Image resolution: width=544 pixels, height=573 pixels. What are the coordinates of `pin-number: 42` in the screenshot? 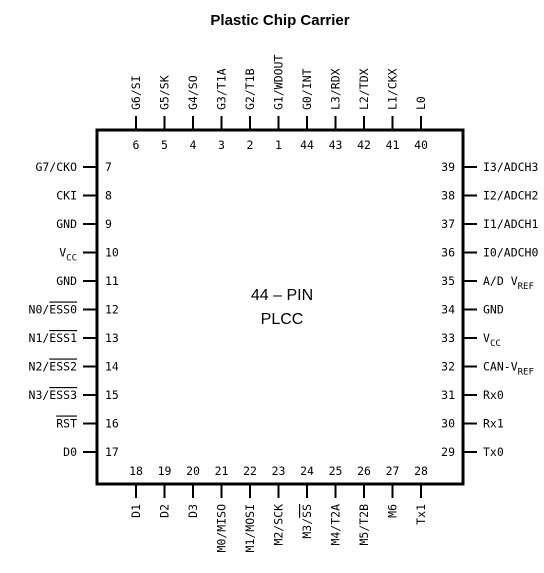 It's located at (364, 145).